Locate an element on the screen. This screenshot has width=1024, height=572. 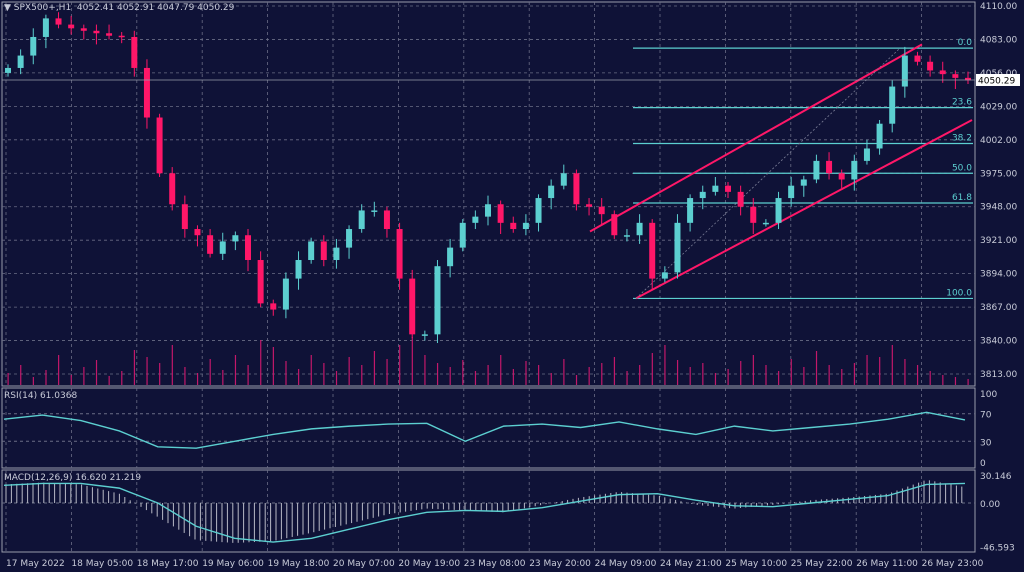
x-tick-label: 23 May 08:00 is located at coordinates (495, 564).